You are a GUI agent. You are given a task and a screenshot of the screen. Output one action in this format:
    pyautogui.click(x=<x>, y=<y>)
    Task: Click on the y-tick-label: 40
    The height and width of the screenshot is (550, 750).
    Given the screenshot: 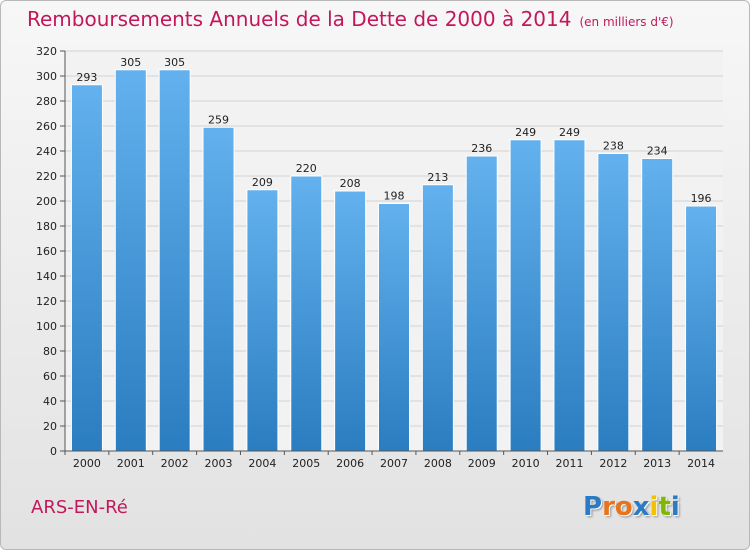 What is the action you would take?
    pyautogui.click(x=50, y=401)
    